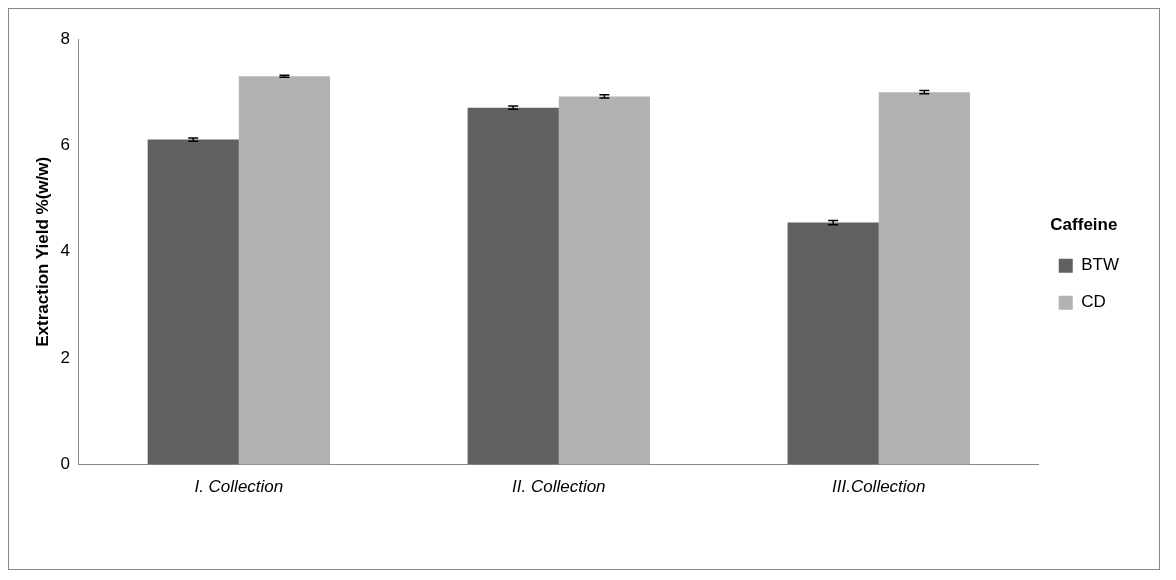  What do you see at coordinates (1084, 224) in the screenshot?
I see `legend-title: Caffeine` at bounding box center [1084, 224].